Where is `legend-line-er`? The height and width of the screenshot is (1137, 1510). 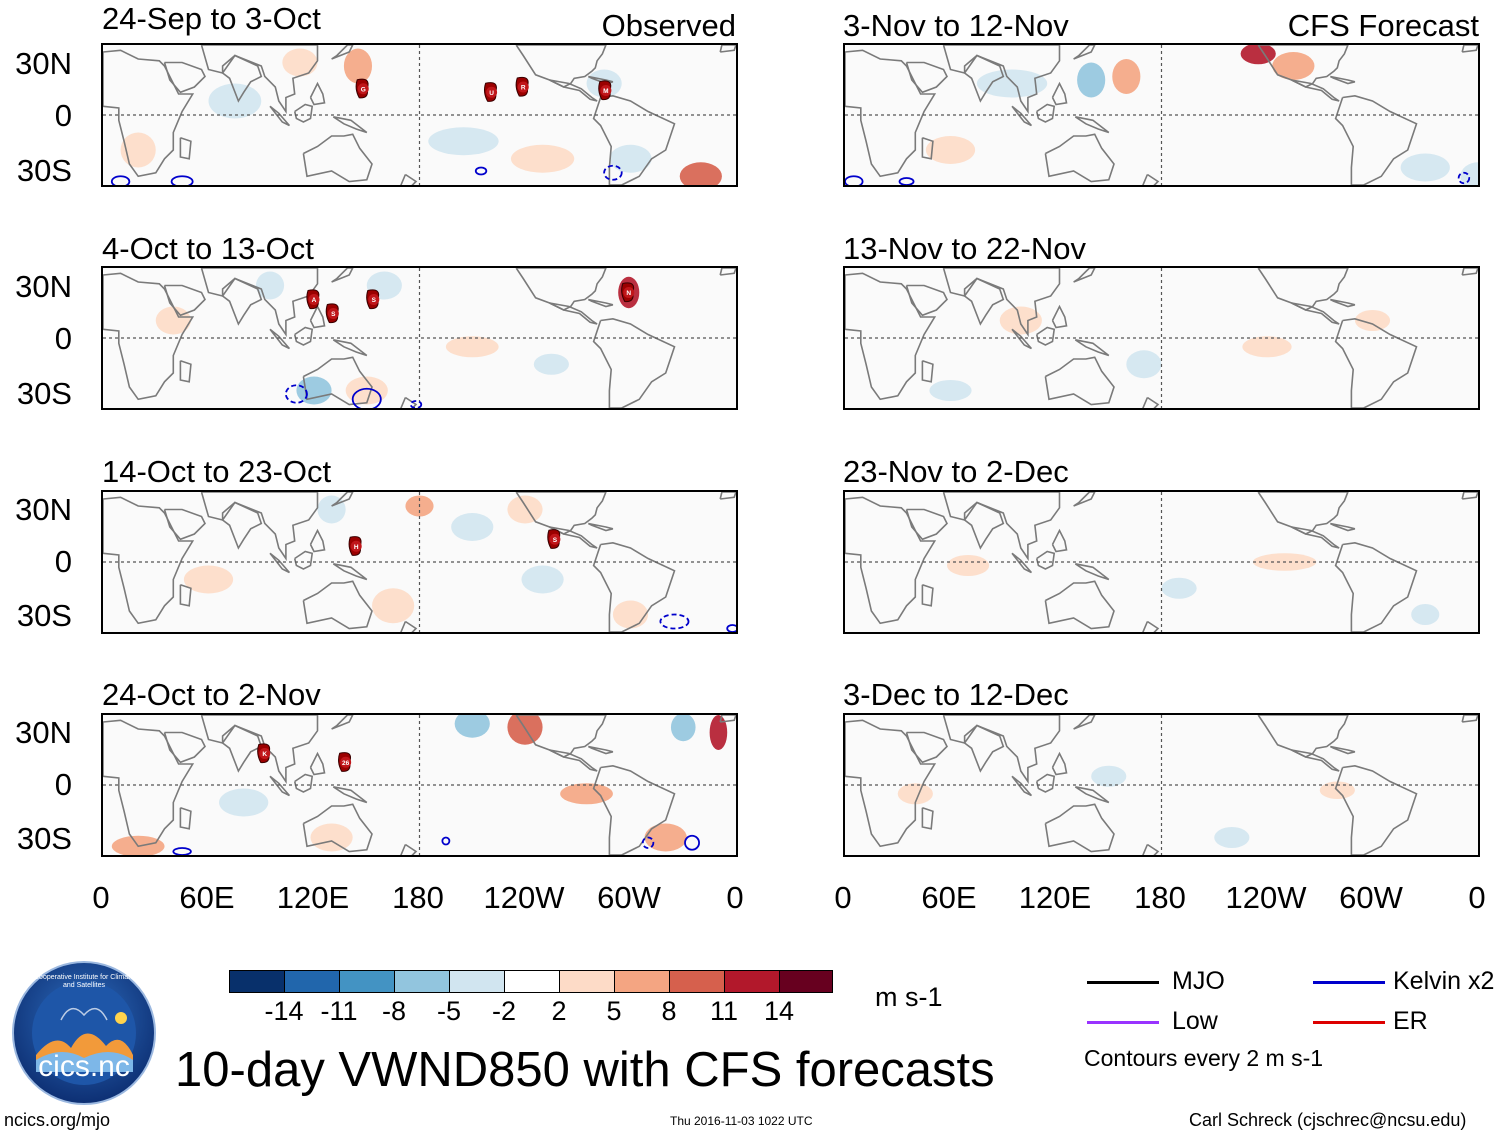 legend-line-er is located at coordinates (1349, 1022).